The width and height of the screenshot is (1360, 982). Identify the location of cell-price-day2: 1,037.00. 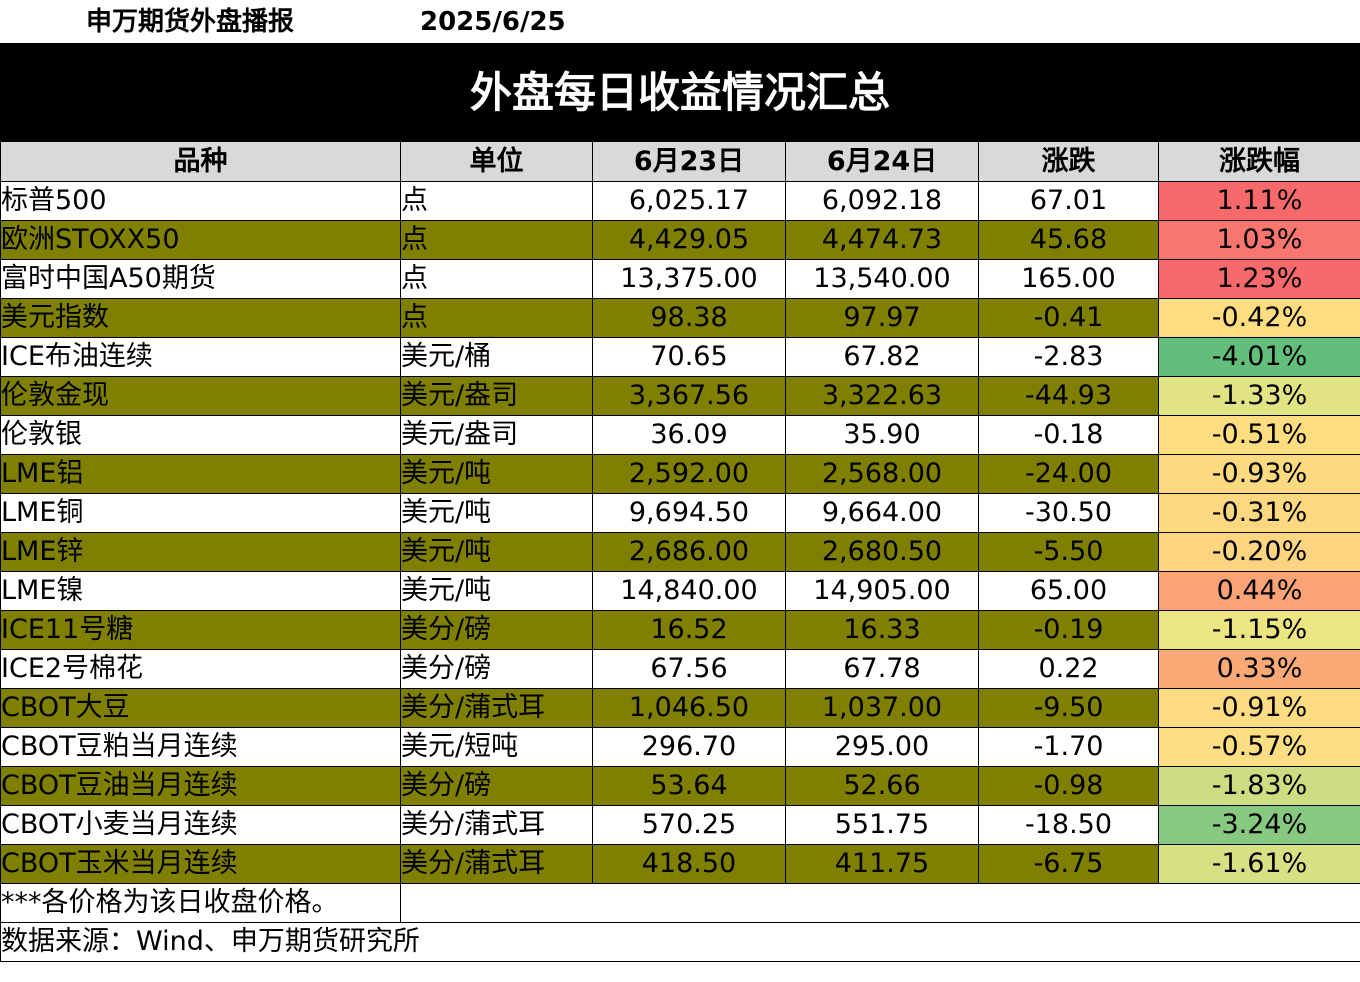
(882, 708).